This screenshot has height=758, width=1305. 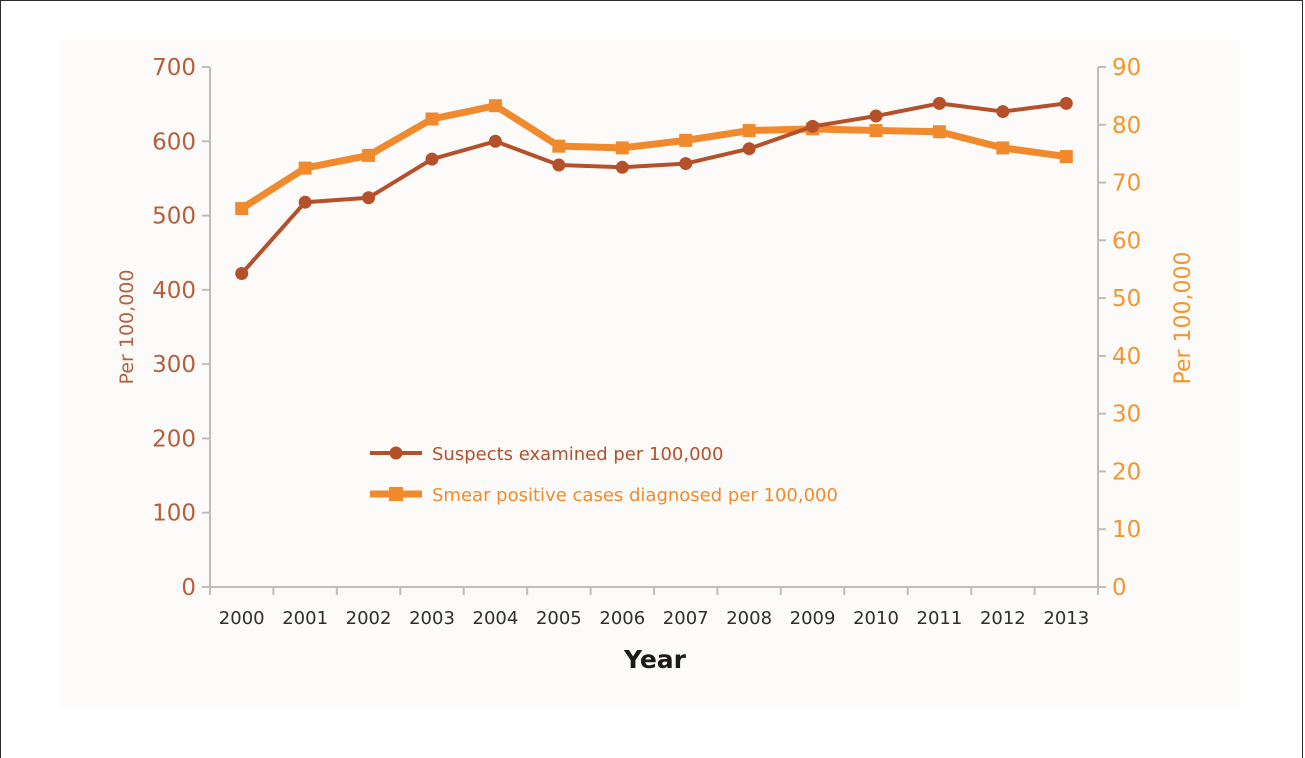 What do you see at coordinates (1183, 317) in the screenshot?
I see `y-axis-right-label: Per 100,000` at bounding box center [1183, 317].